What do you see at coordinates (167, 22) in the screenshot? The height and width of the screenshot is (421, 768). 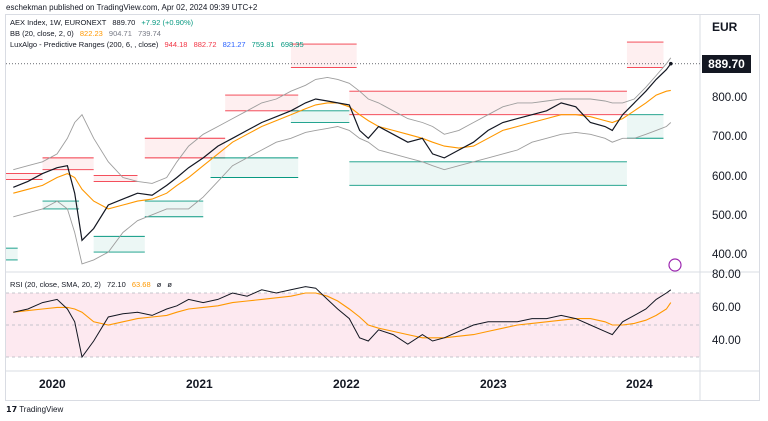 I see `legend-change: +7.92 (+0.90%)` at bounding box center [167, 22].